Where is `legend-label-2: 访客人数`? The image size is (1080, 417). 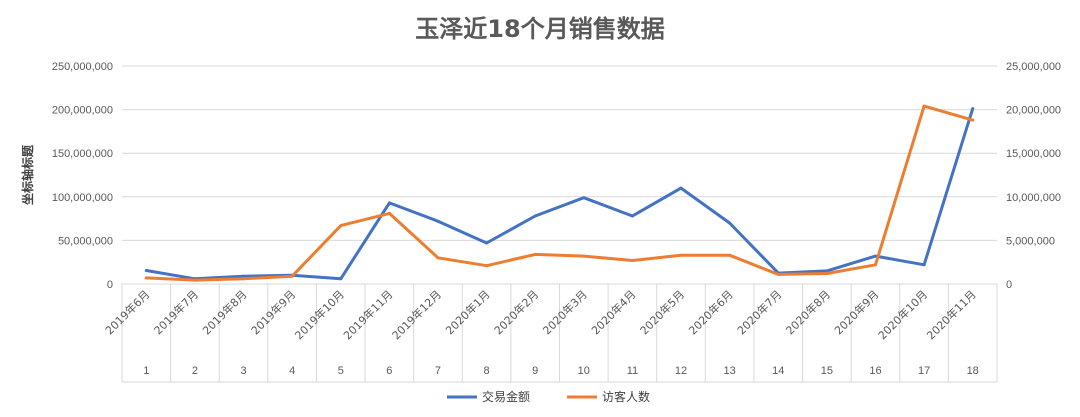 legend-label-2: 访客人数 is located at coordinates (626, 396).